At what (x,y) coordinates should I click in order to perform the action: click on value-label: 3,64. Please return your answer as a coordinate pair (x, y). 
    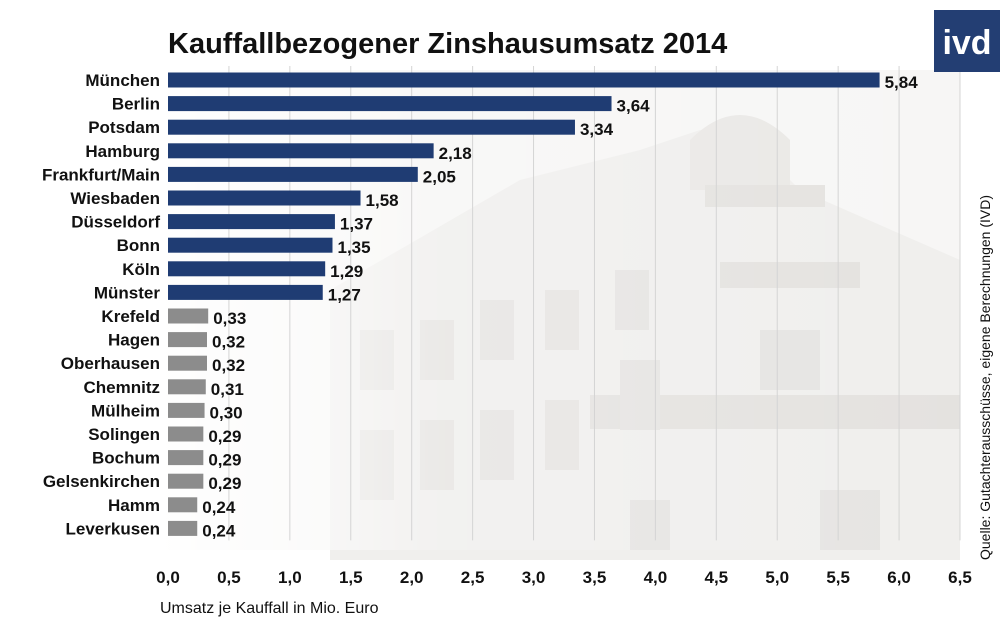
    Looking at the image, I should click on (634, 106).